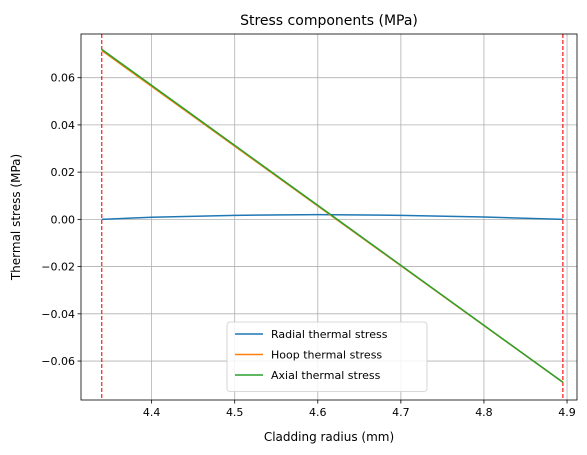 This screenshot has height=455, width=587. I want to click on y-tick-label-4: 0.02, so click(63, 172).